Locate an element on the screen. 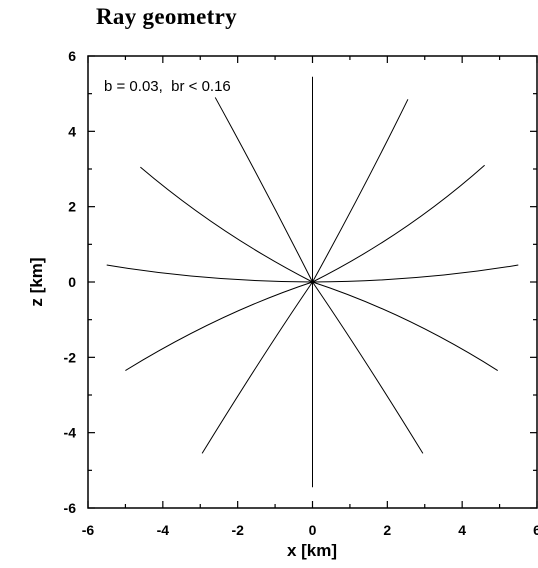 This screenshot has height=568, width=538. y-tick-label: -2 is located at coordinates (70, 357).